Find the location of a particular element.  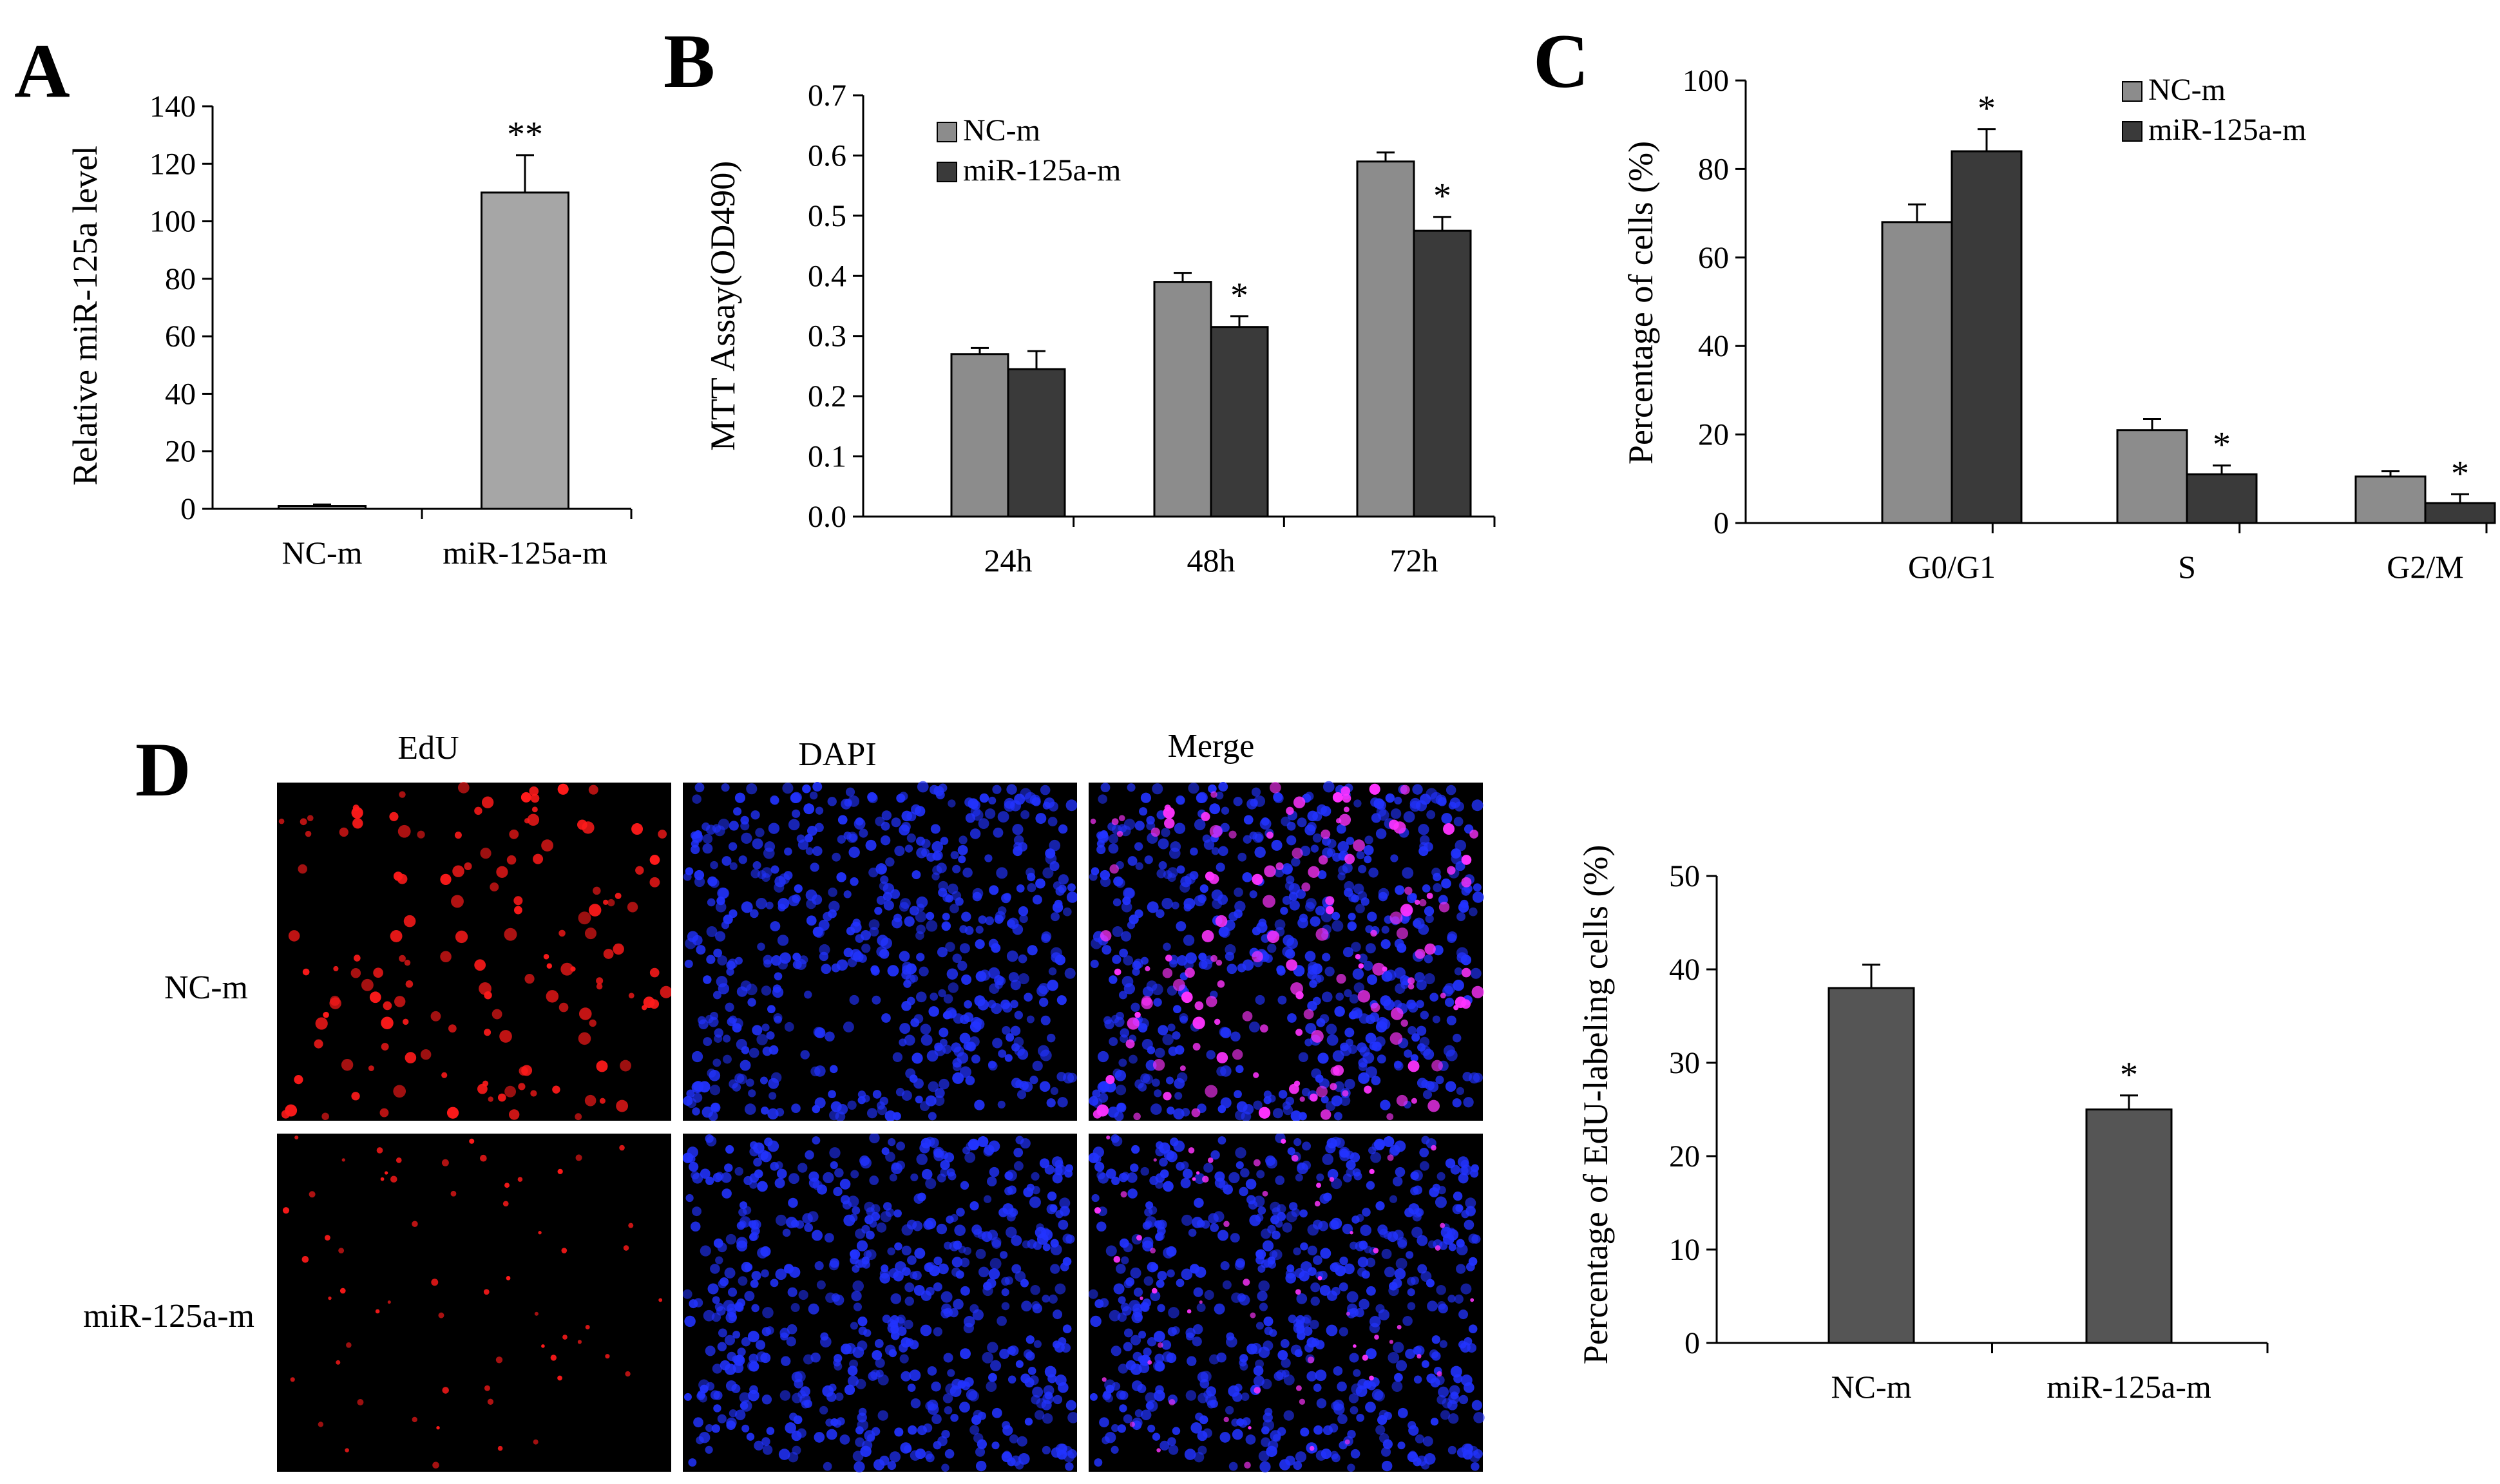

micro-row-label-nc: NC-m is located at coordinates (206, 987).